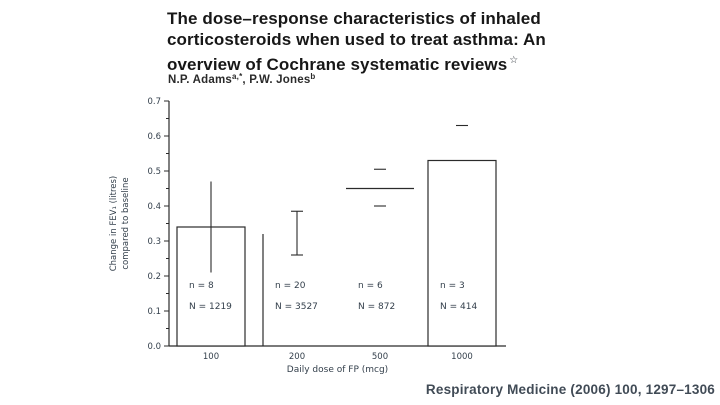  What do you see at coordinates (237, 76) in the screenshot?
I see `author-1-affiliation: a,*` at bounding box center [237, 76].